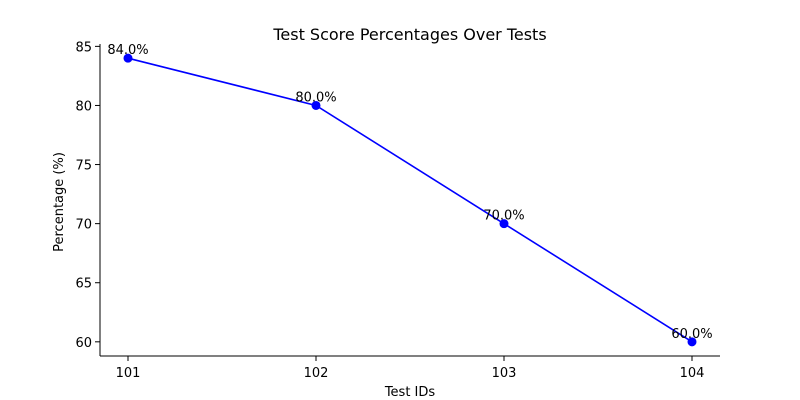 The height and width of the screenshot is (400, 800). I want to click on y-tick-label: 60, so click(83, 343).